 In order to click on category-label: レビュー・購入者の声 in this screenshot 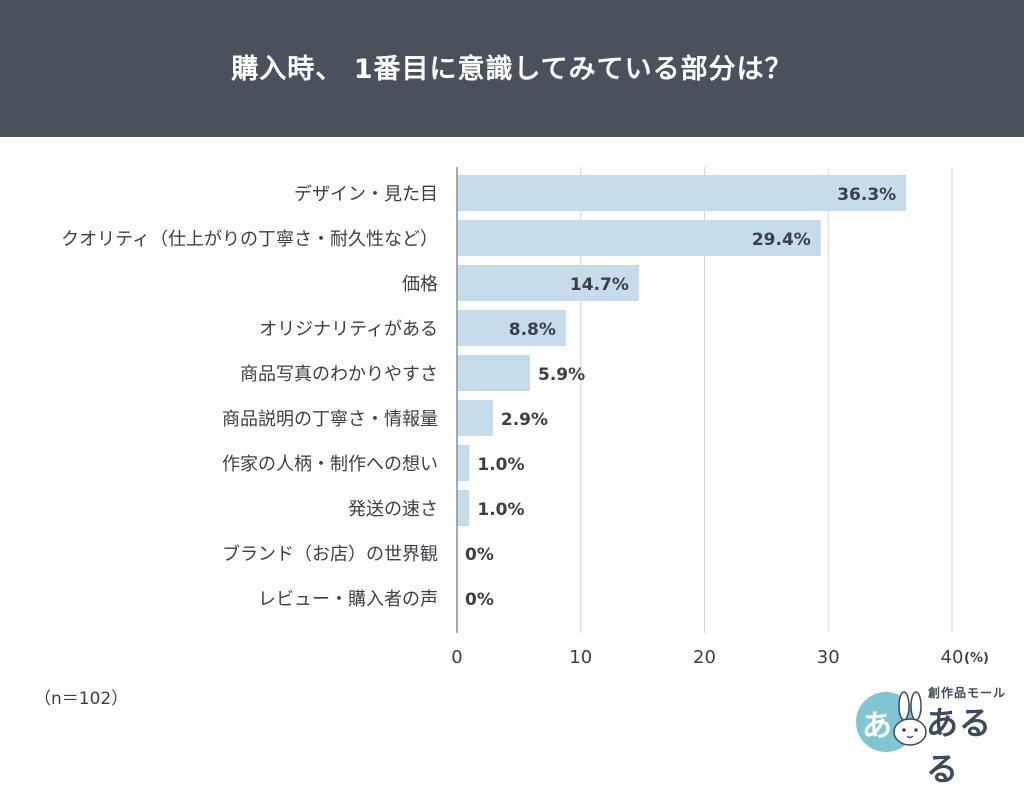, I will do `click(348, 599)`.